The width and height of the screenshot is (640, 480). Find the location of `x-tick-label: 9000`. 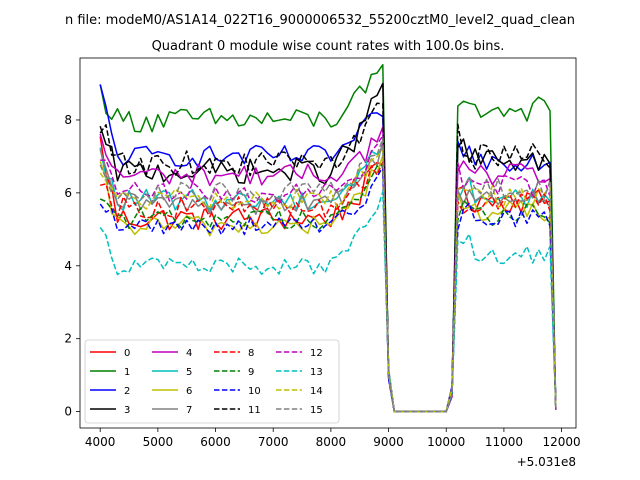

x-tick-label: 9000 is located at coordinates (388, 442).